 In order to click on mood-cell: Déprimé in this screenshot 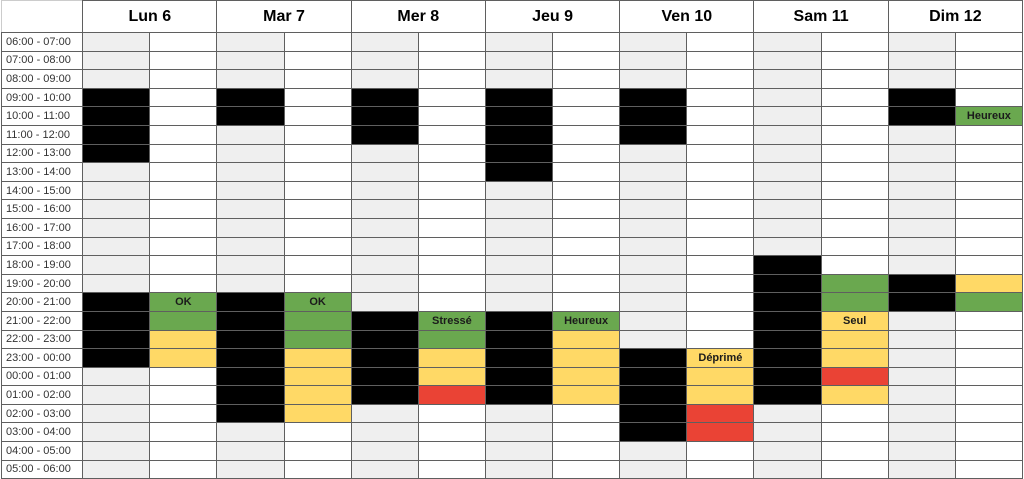, I will do `click(720, 358)`.